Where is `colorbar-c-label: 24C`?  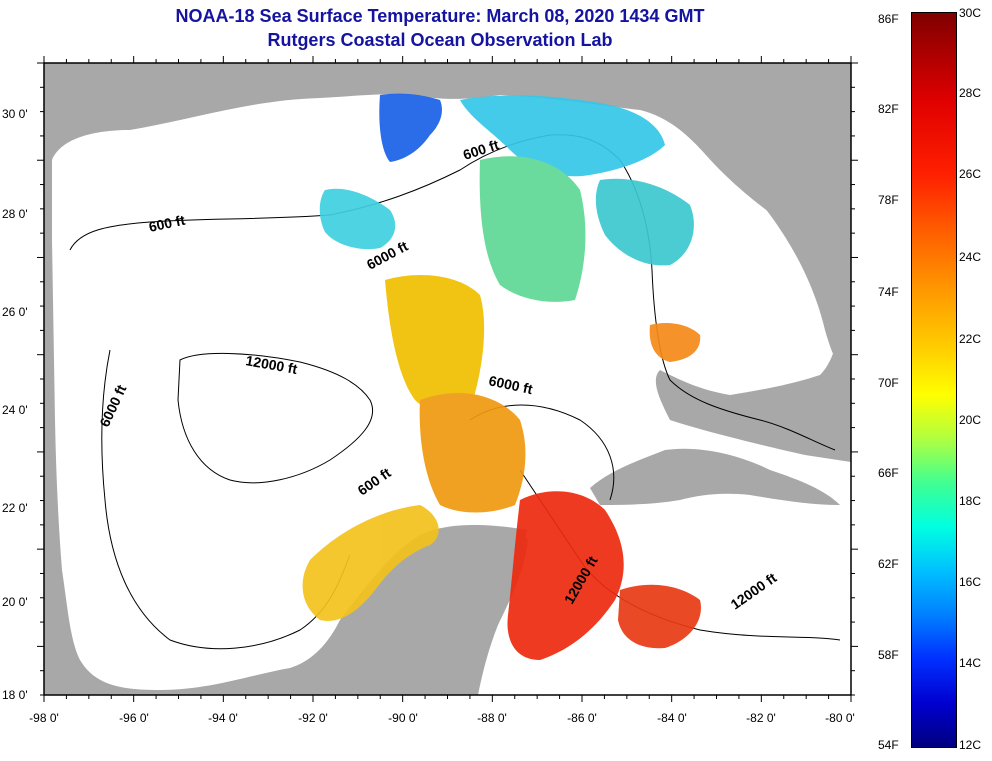 colorbar-c-label: 24C is located at coordinates (970, 257).